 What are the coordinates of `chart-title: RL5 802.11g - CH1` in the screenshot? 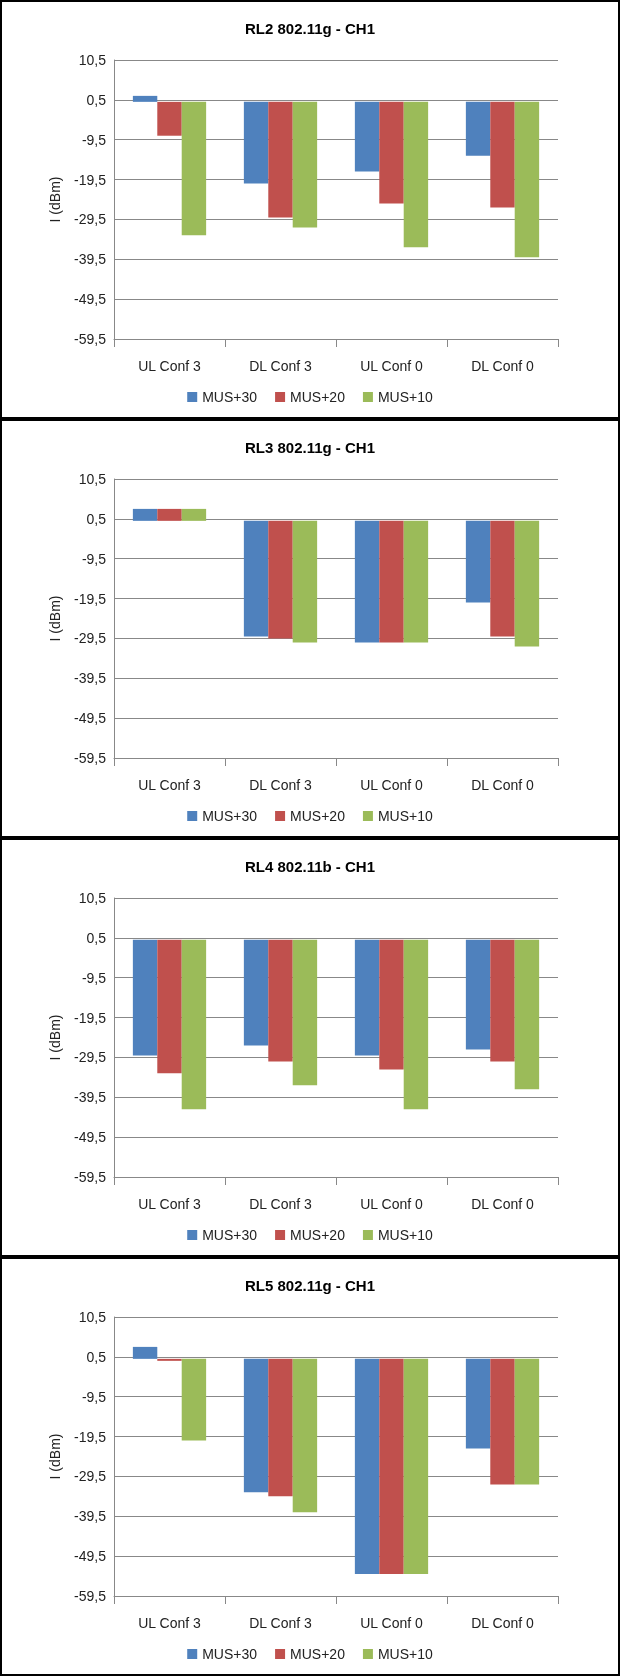 It's located at (310, 1285).